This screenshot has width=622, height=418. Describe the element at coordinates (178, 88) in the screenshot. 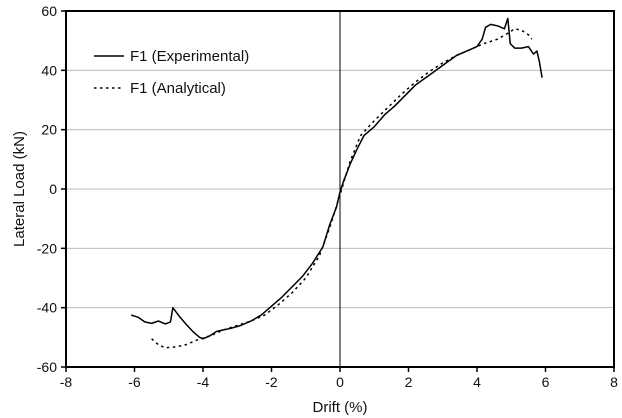

I see `legend-label-analytical: F1 (Analytical)` at that location.